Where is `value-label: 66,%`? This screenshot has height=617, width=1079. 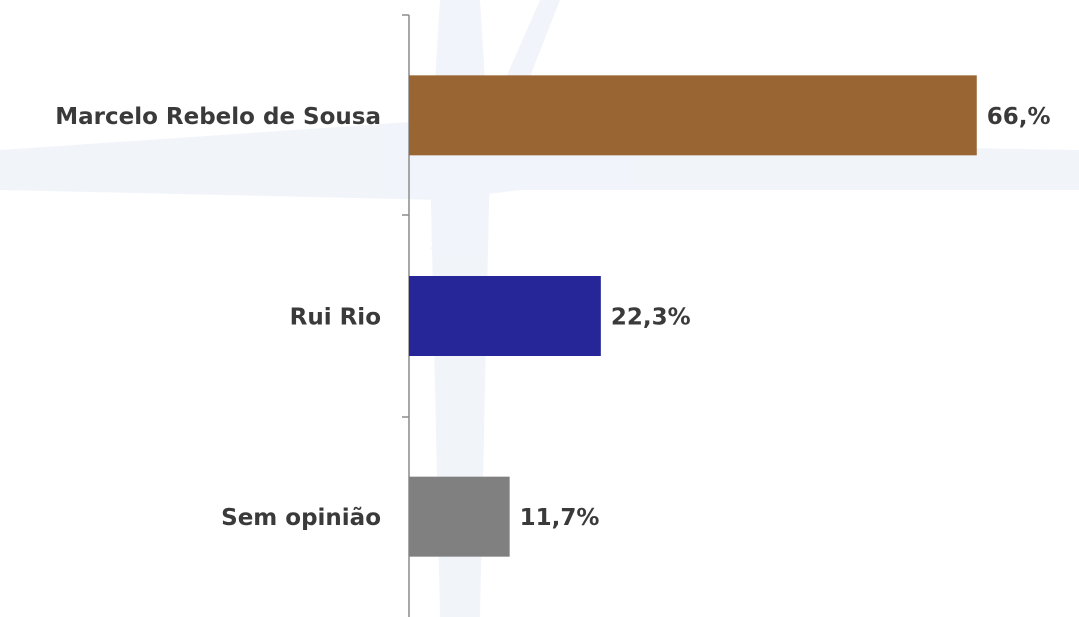
value-label: 66,% is located at coordinates (1019, 117).